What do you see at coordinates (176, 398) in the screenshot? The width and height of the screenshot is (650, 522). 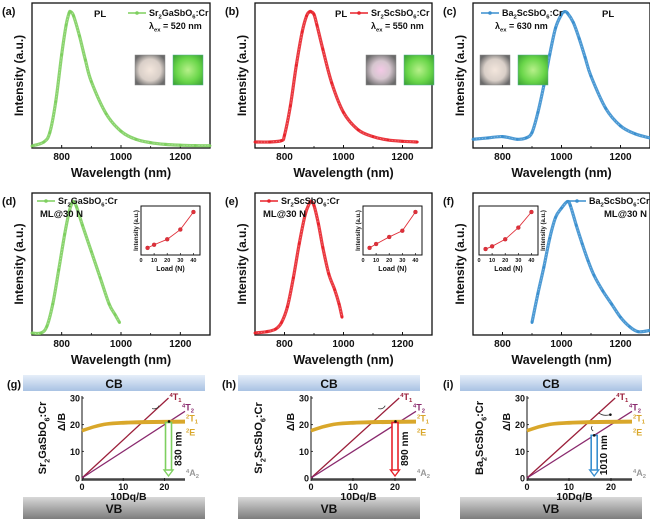 I see `level-label-4T1: 4T1` at bounding box center [176, 398].